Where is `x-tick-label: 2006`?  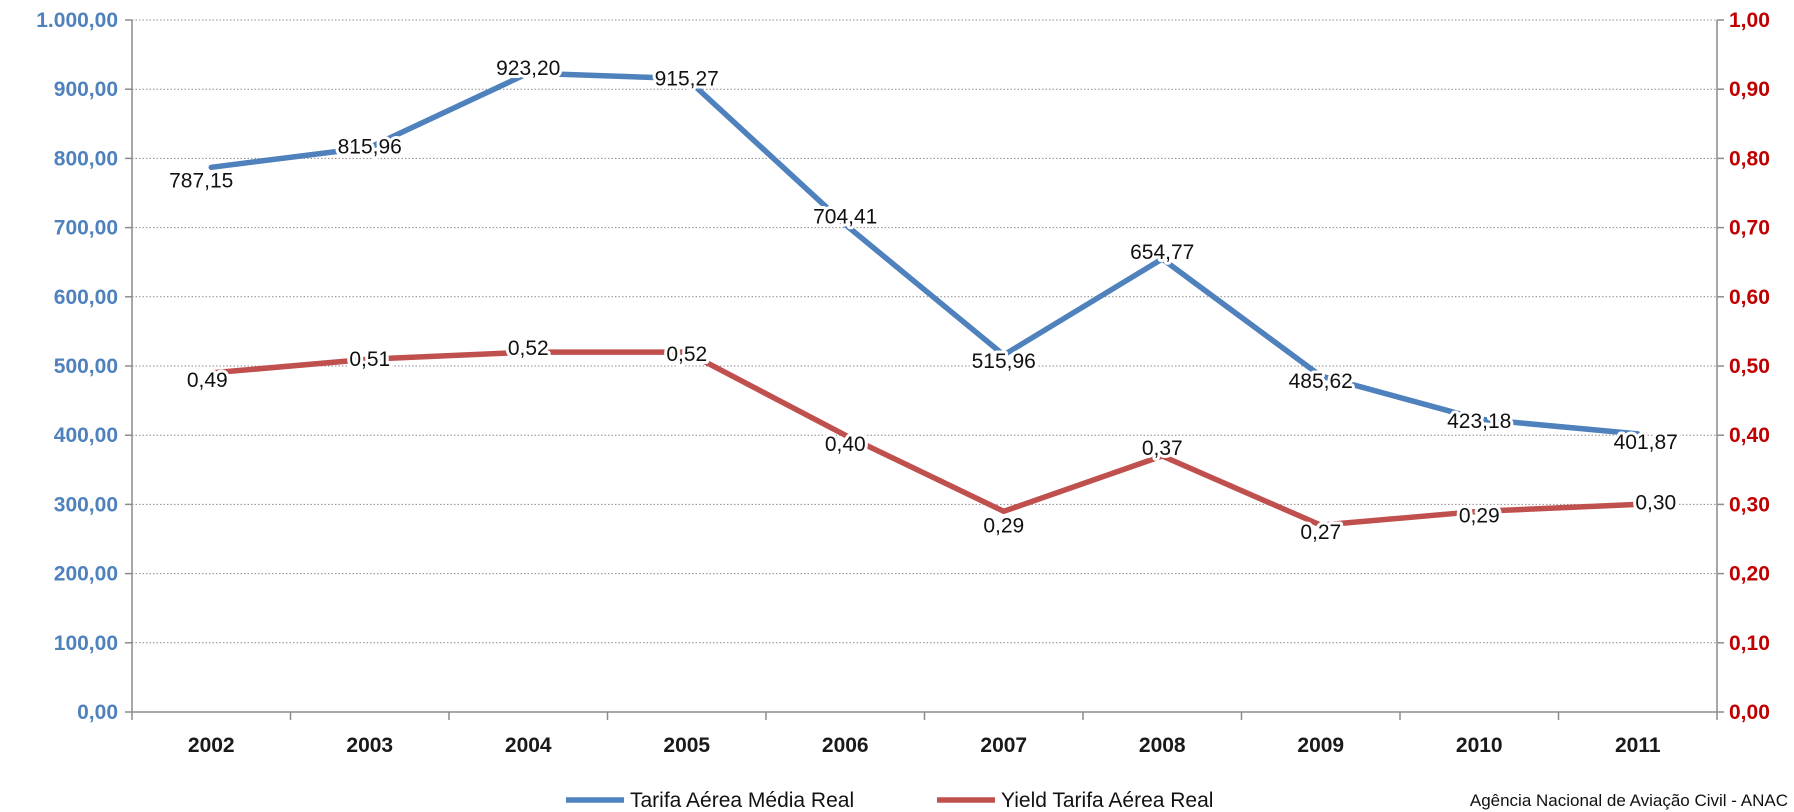
x-tick-label: 2006 is located at coordinates (845, 745).